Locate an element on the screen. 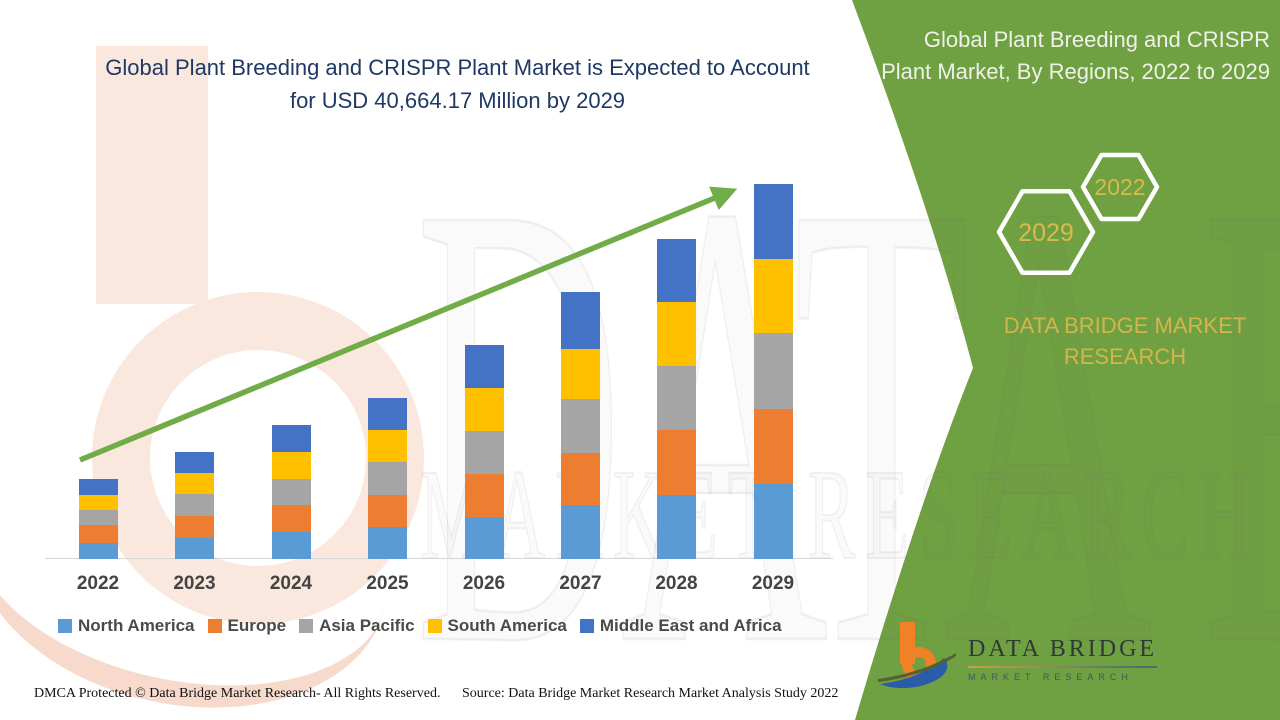  bar-segment-2026-north-america is located at coordinates (484, 537).